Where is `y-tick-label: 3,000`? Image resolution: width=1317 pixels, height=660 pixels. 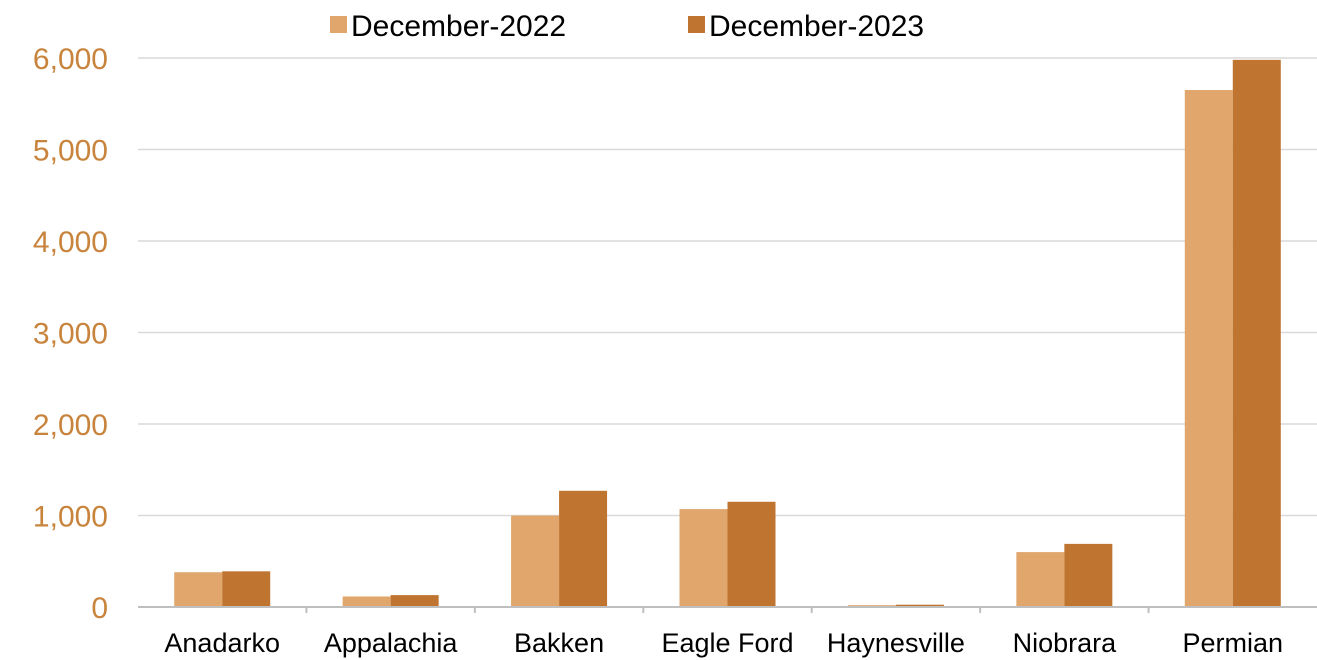
y-tick-label: 3,000 is located at coordinates (70, 334).